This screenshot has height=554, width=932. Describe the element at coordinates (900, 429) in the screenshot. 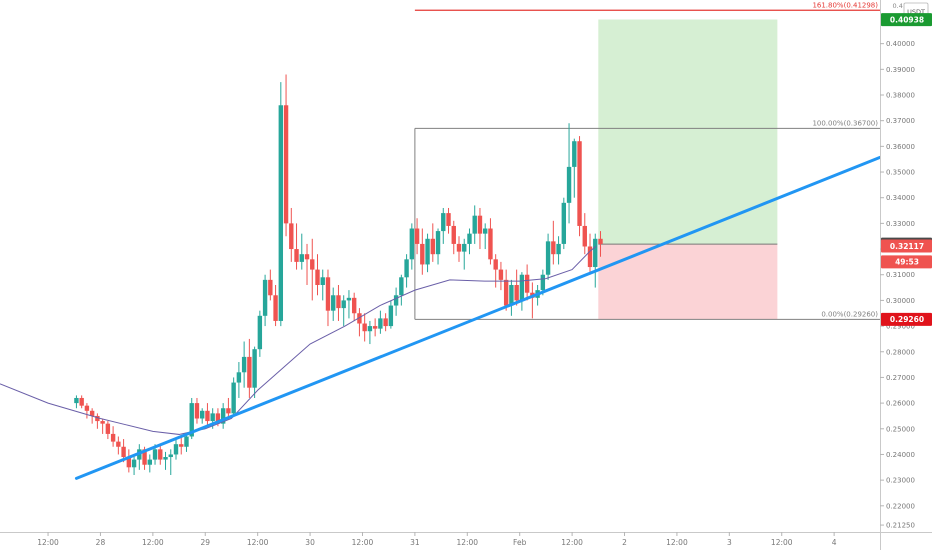

I see `price-tick-label: 0.25000` at that location.